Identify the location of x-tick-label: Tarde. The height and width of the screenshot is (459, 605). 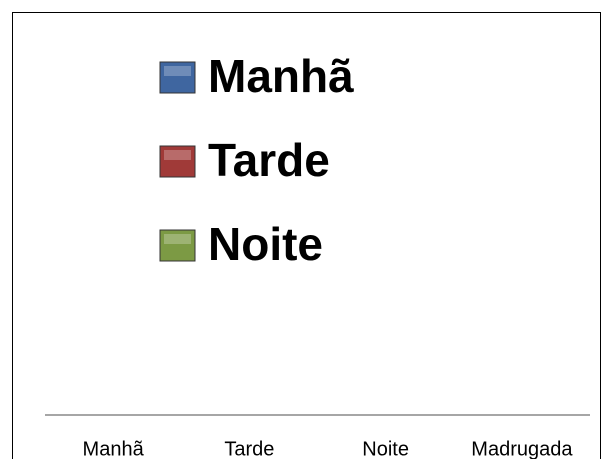
(249, 448).